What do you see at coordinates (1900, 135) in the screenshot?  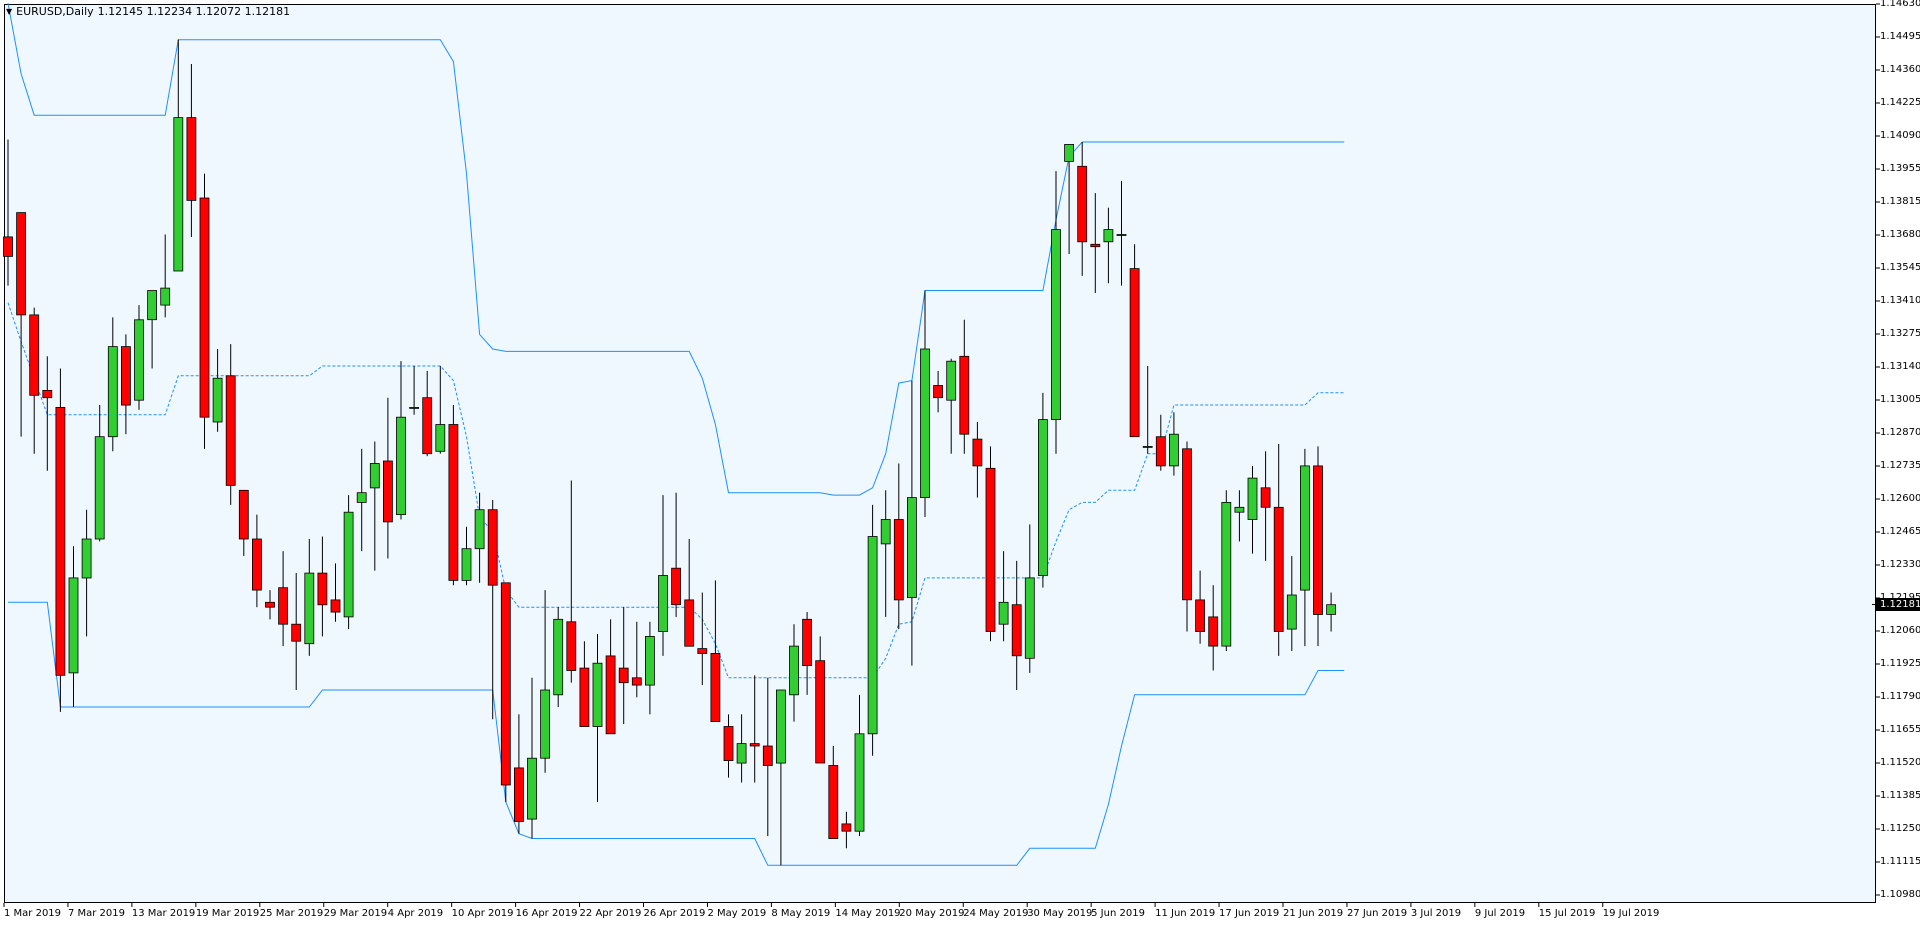 I see `price-axis-label: 1.14090` at bounding box center [1900, 135].